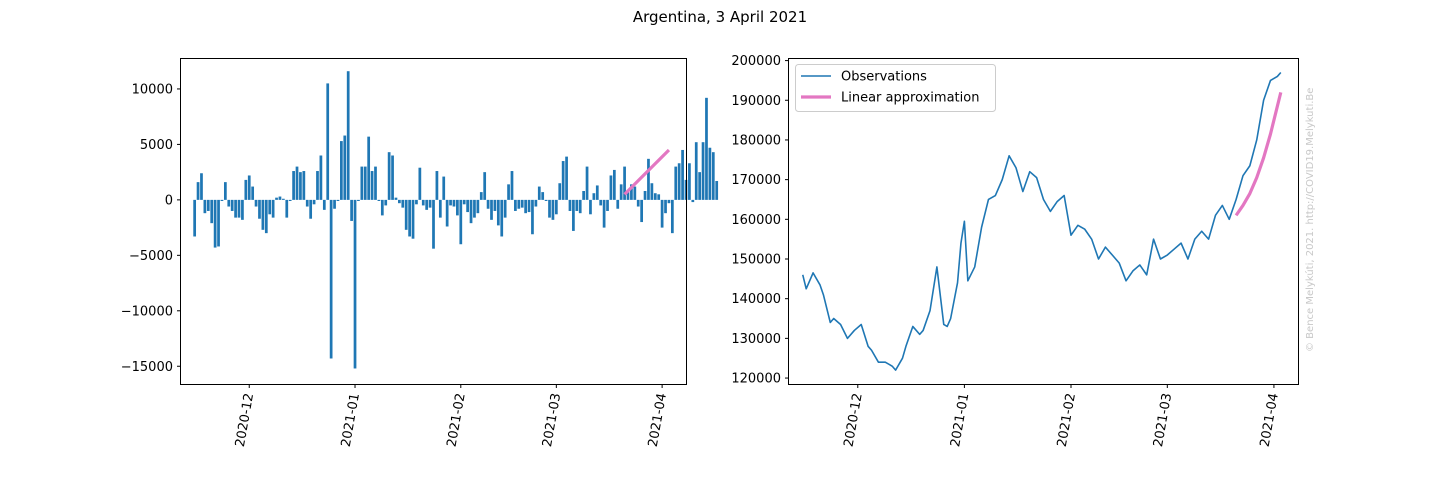 This screenshot has width=1440, height=480. Describe the element at coordinates (245, 420) in the screenshot. I see `left-x-tick-label-2020-12: 2020-12` at that location.